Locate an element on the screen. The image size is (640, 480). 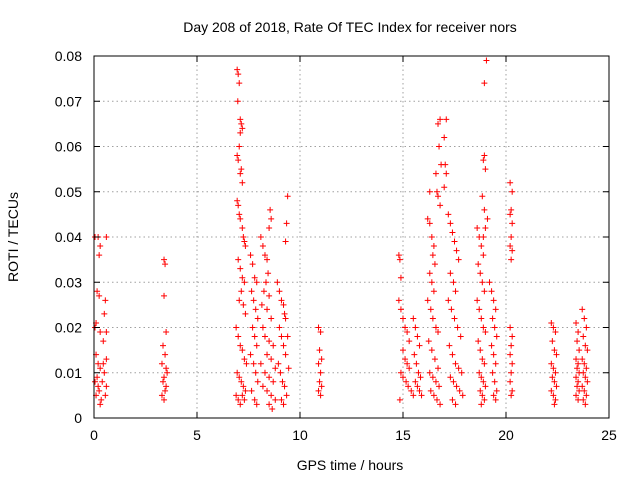
x-tick-labels: 0 5 10 15 20 25 is located at coordinates (353, 435).